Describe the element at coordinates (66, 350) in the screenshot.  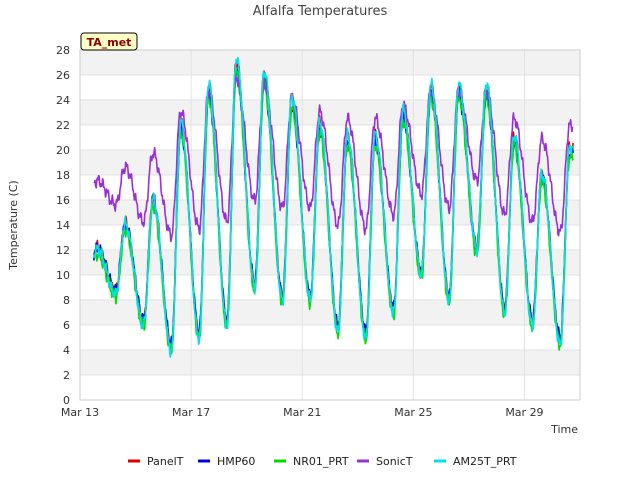
I see `y-tick-label: 4` at that location.